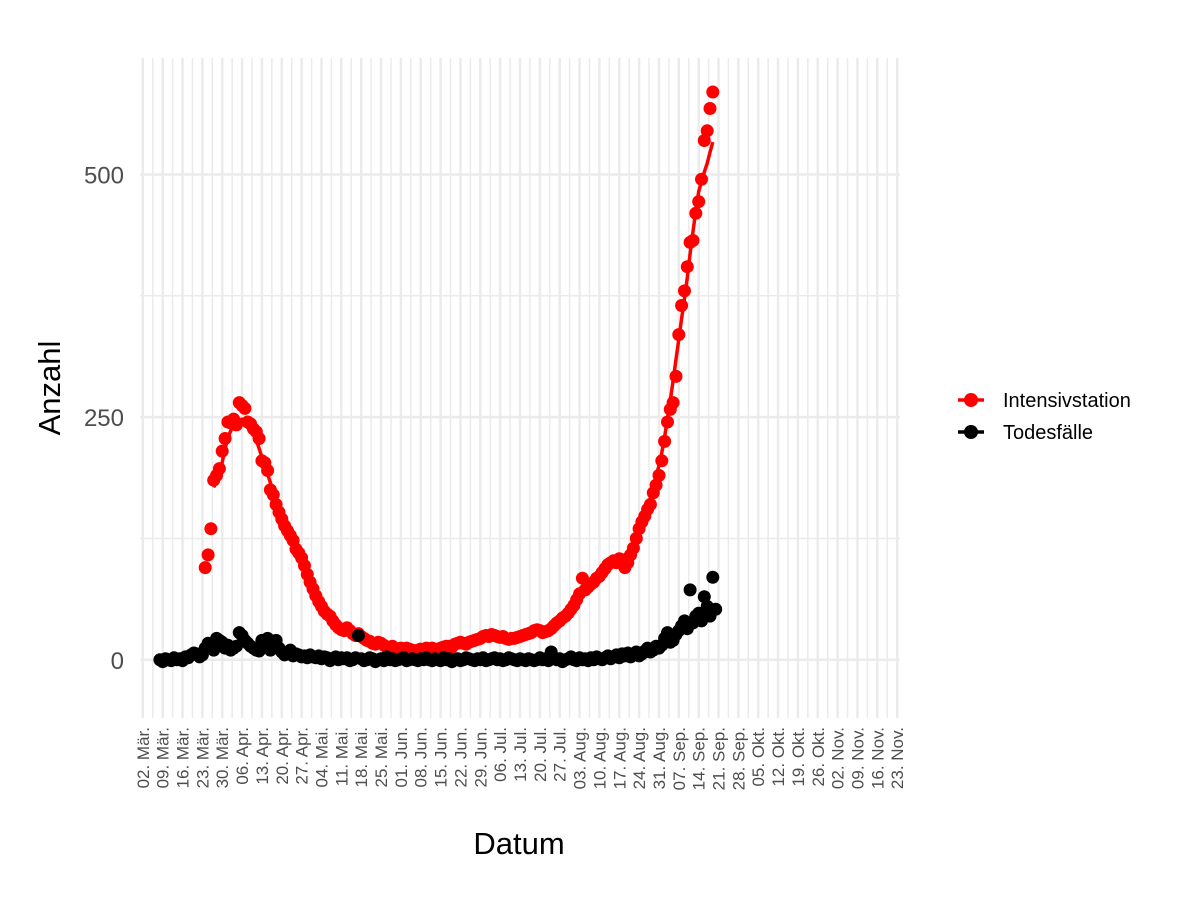  I want to click on x-axis-title: Datum, so click(518, 843).